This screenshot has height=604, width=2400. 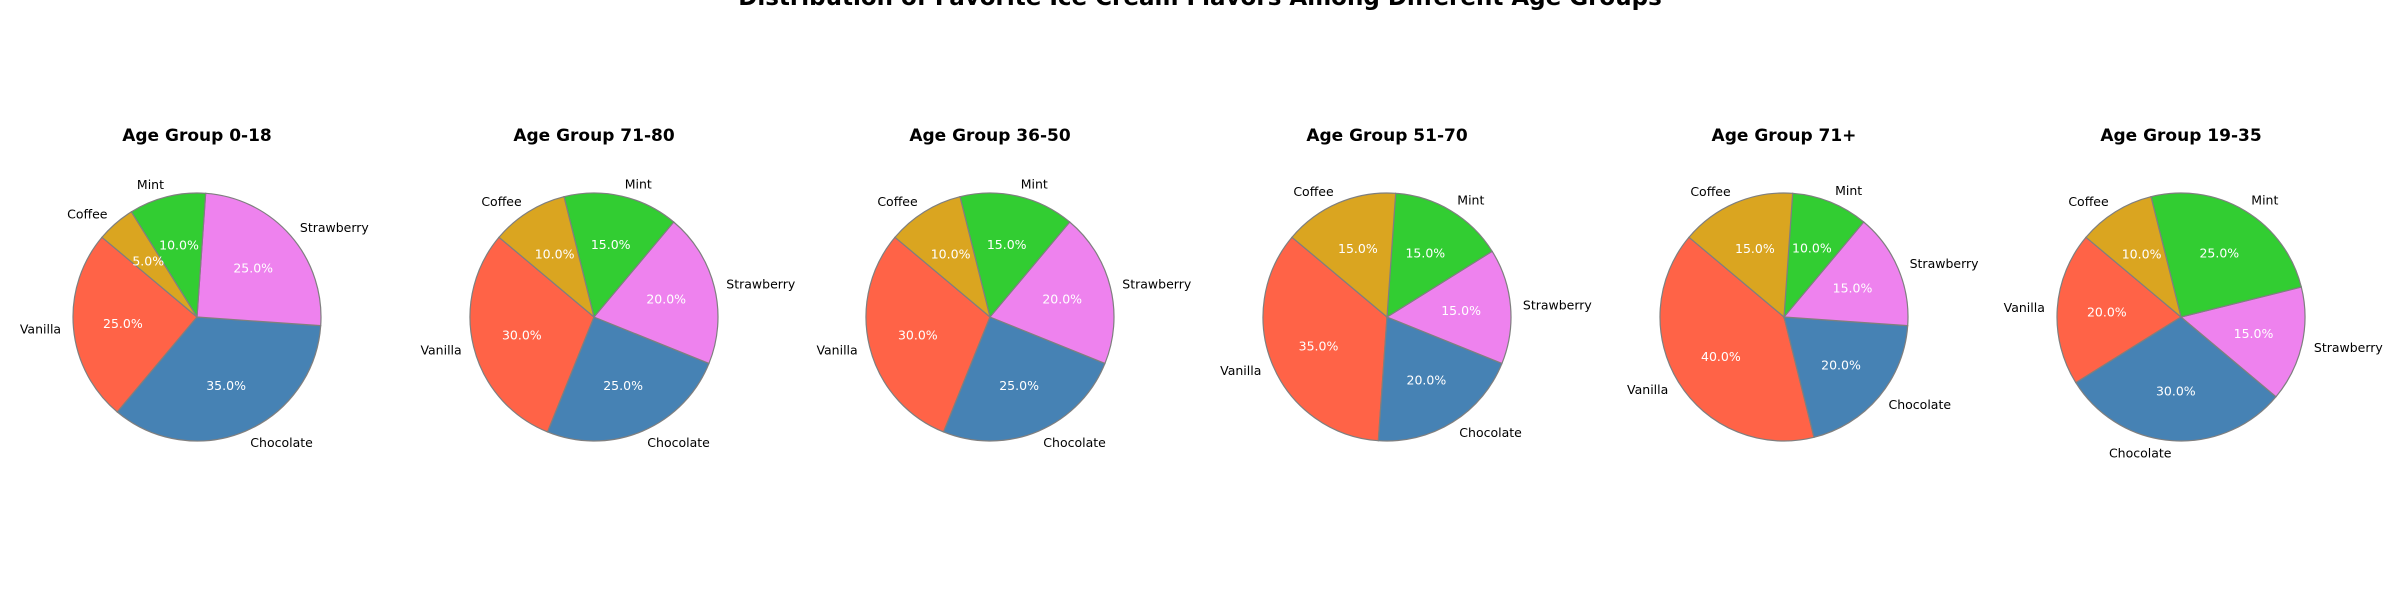 What do you see at coordinates (1387, 136) in the screenshot?
I see `pie-title: Age Group 51-70` at bounding box center [1387, 136].